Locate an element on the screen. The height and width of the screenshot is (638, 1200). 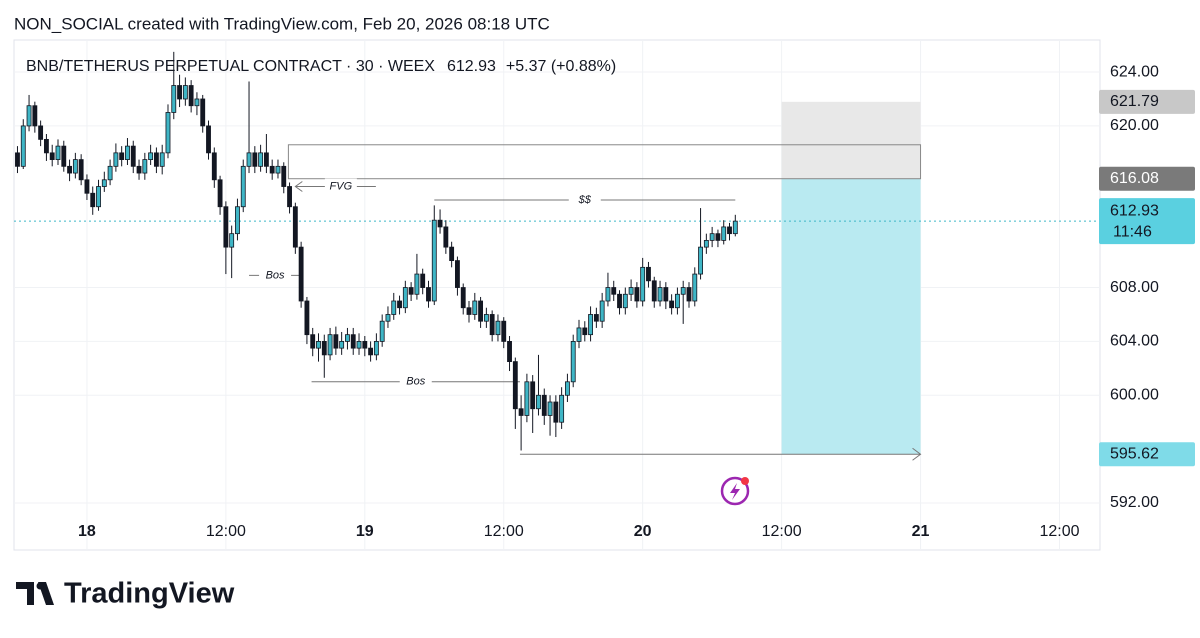
y-tick-label: 592.00 is located at coordinates (1134, 502).